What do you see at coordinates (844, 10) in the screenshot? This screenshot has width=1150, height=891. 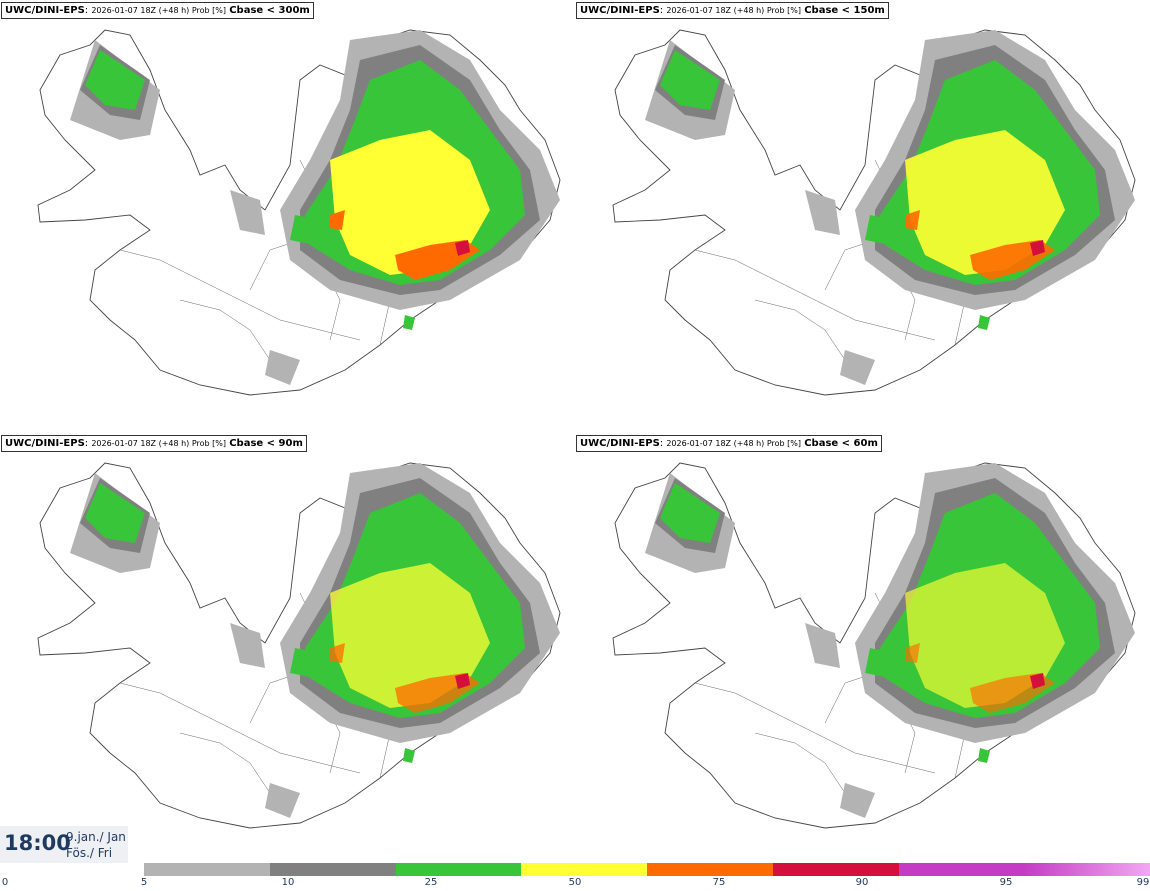 I see `parameter-label: Cbase < 150m` at bounding box center [844, 10].